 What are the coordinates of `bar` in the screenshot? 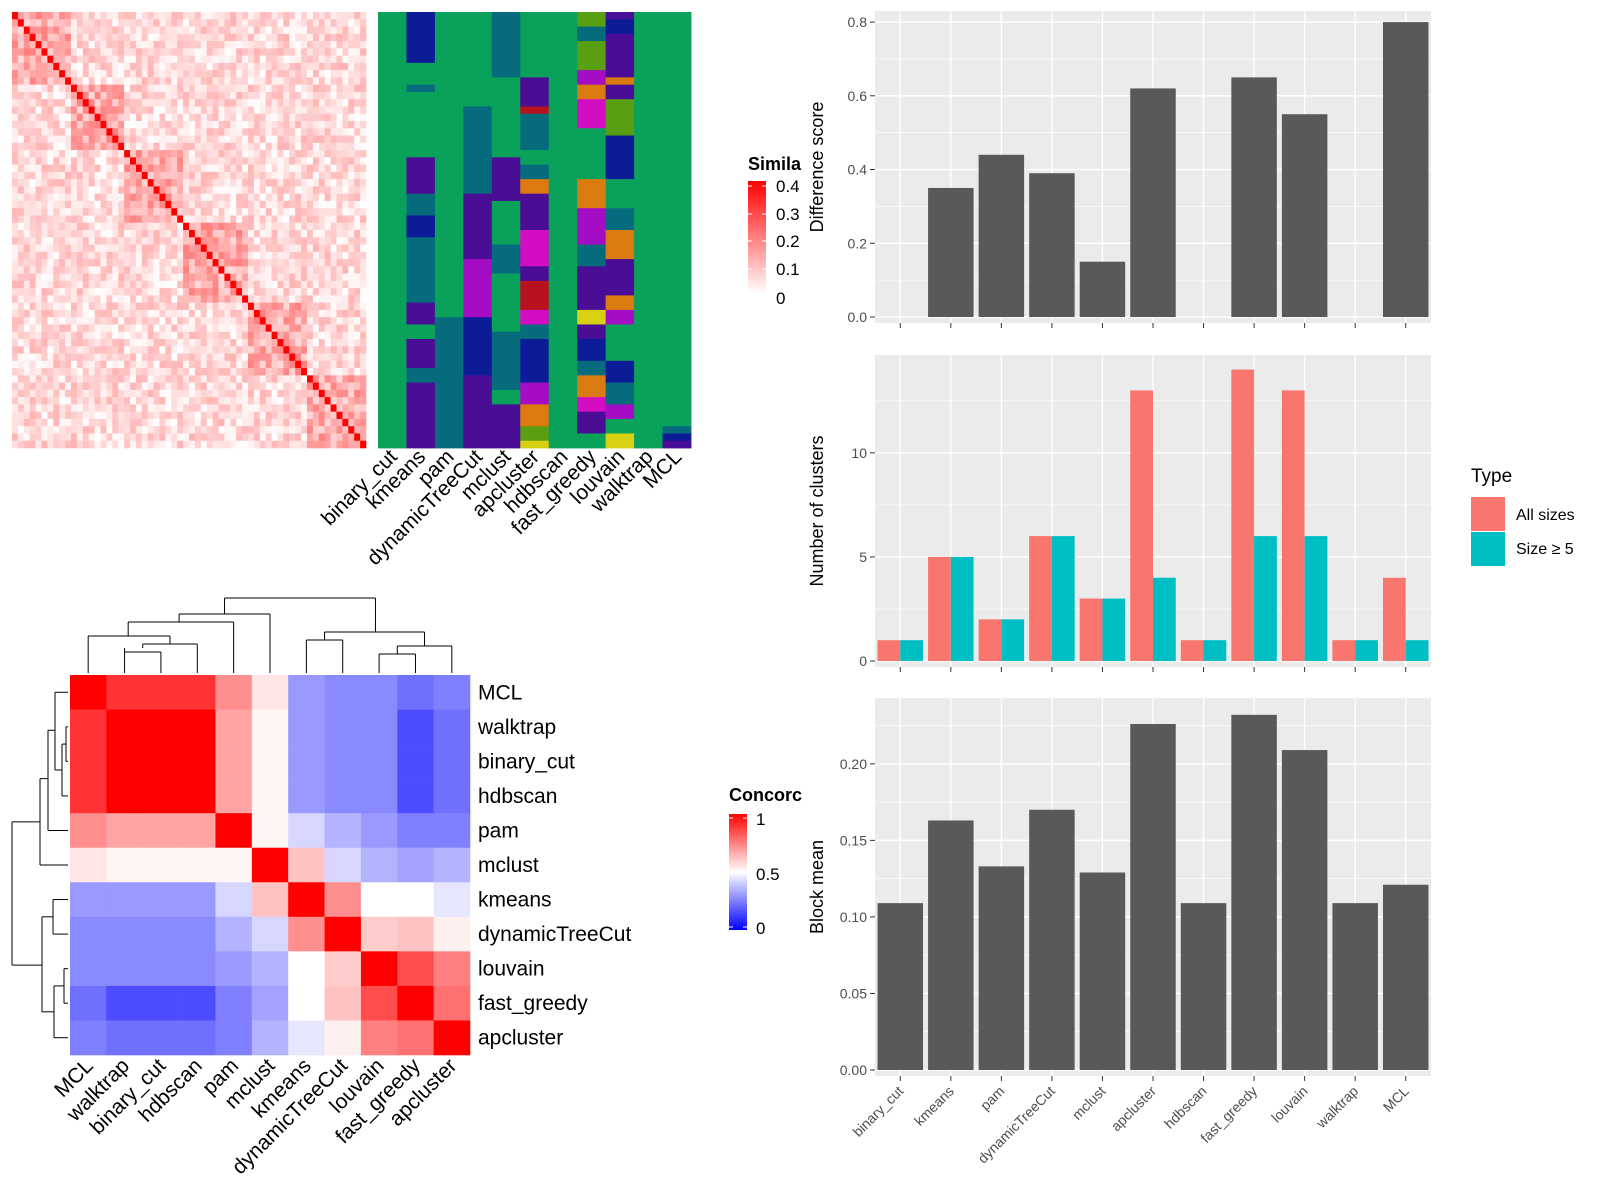 It's located at (1164, 619).